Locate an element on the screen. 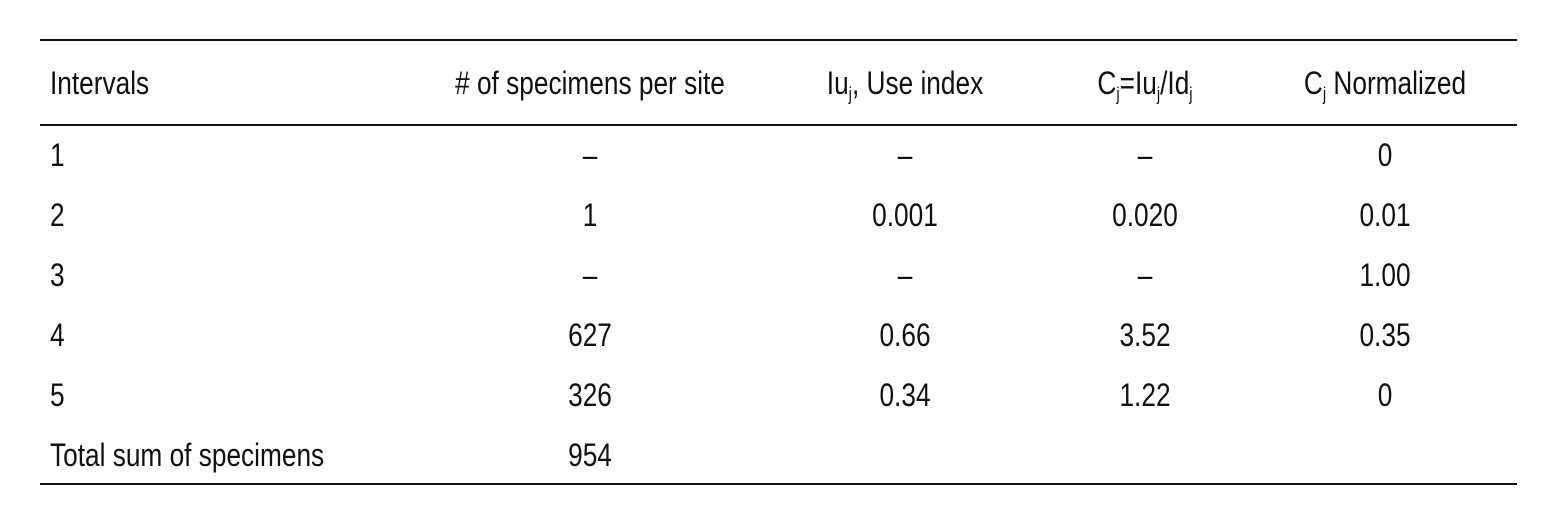  header-text: , Use index is located at coordinates (917, 83).